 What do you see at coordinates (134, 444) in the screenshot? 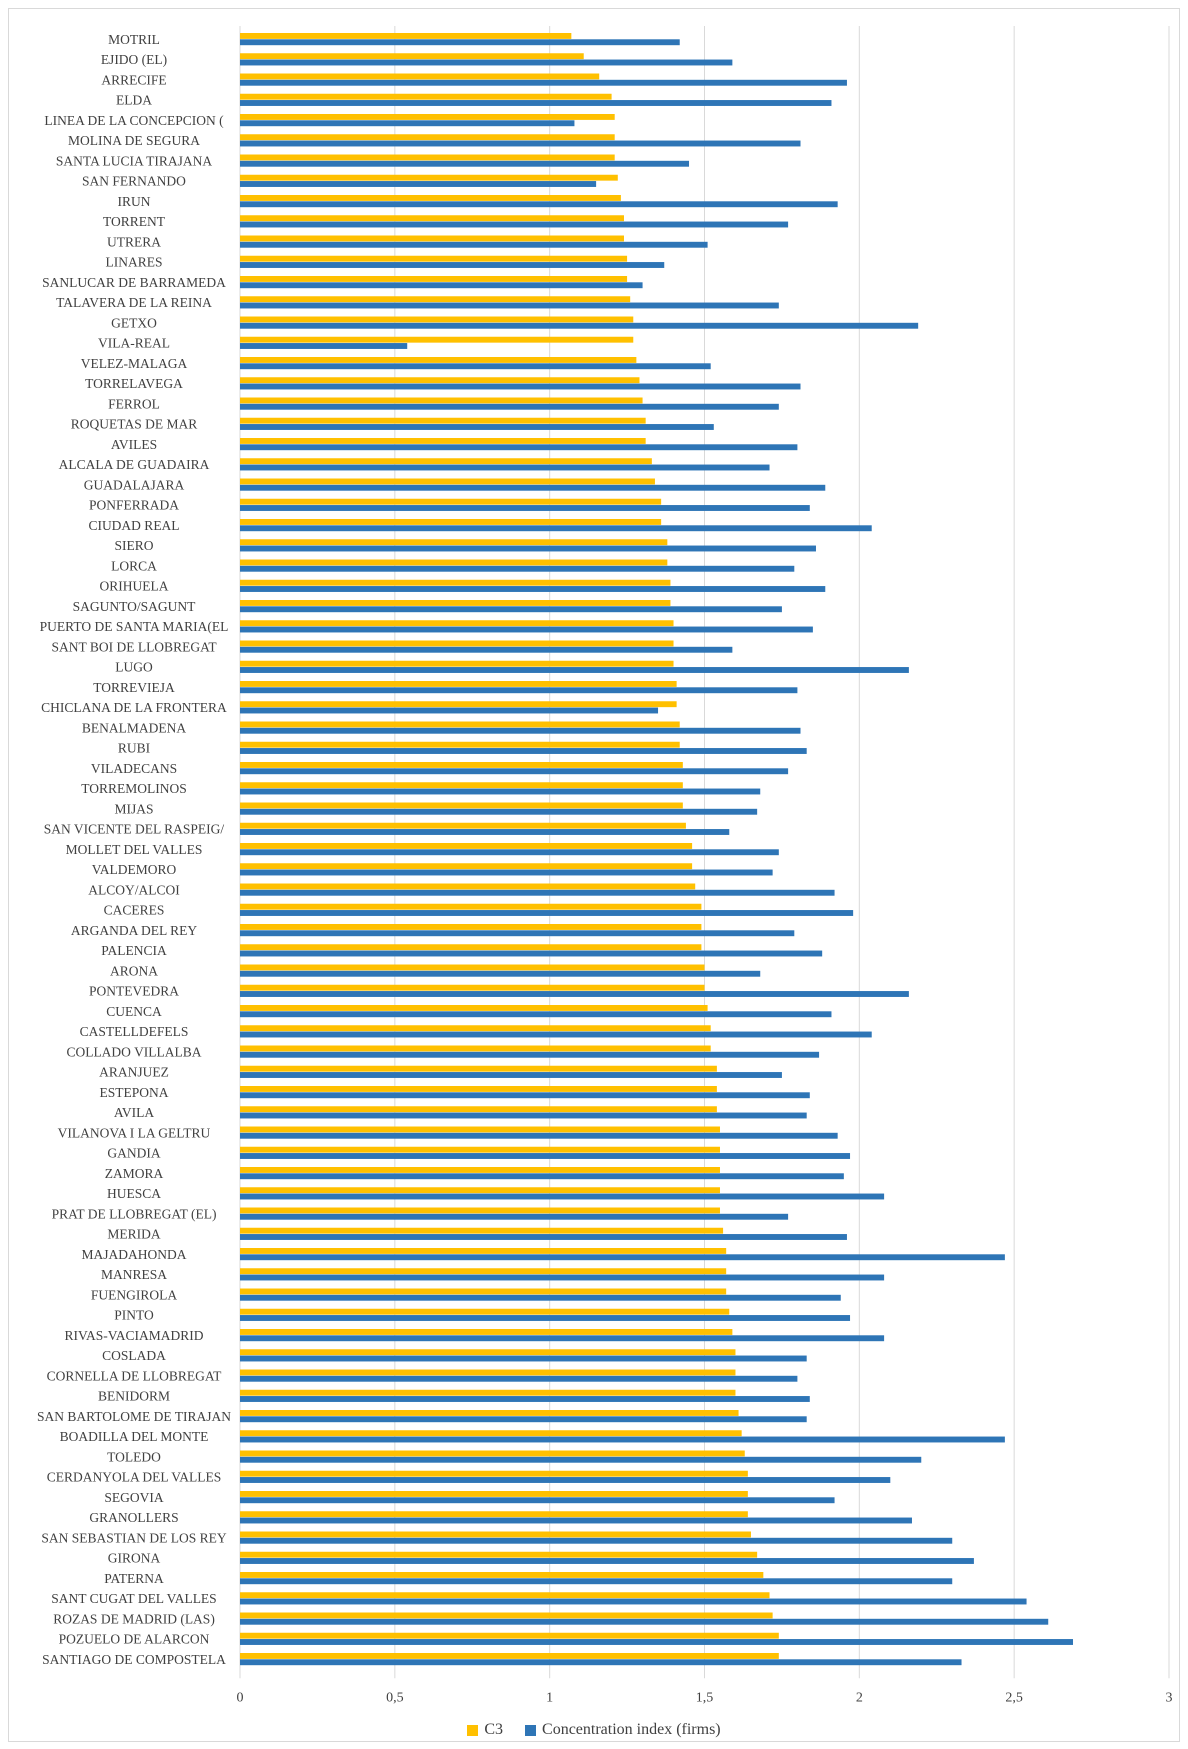
I see `category-label: AVILES` at bounding box center [134, 444].